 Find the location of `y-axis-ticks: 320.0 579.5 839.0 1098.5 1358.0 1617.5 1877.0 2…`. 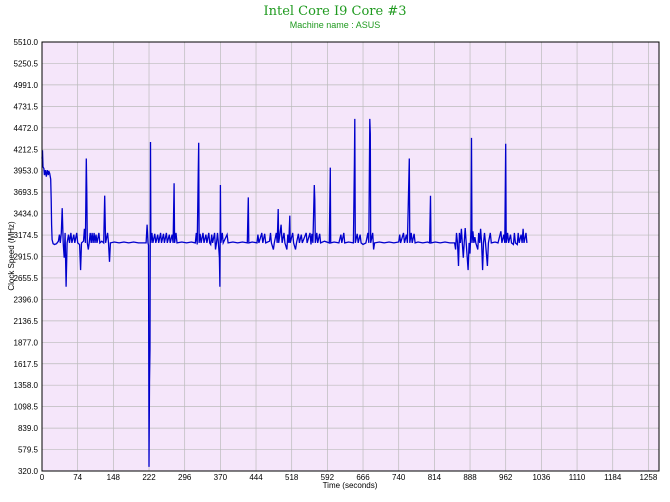

y-axis-ticks: 320.0 579.5 839.0 1098.5 1358.0 1617.5 1877.0 2… is located at coordinates (26, 257).